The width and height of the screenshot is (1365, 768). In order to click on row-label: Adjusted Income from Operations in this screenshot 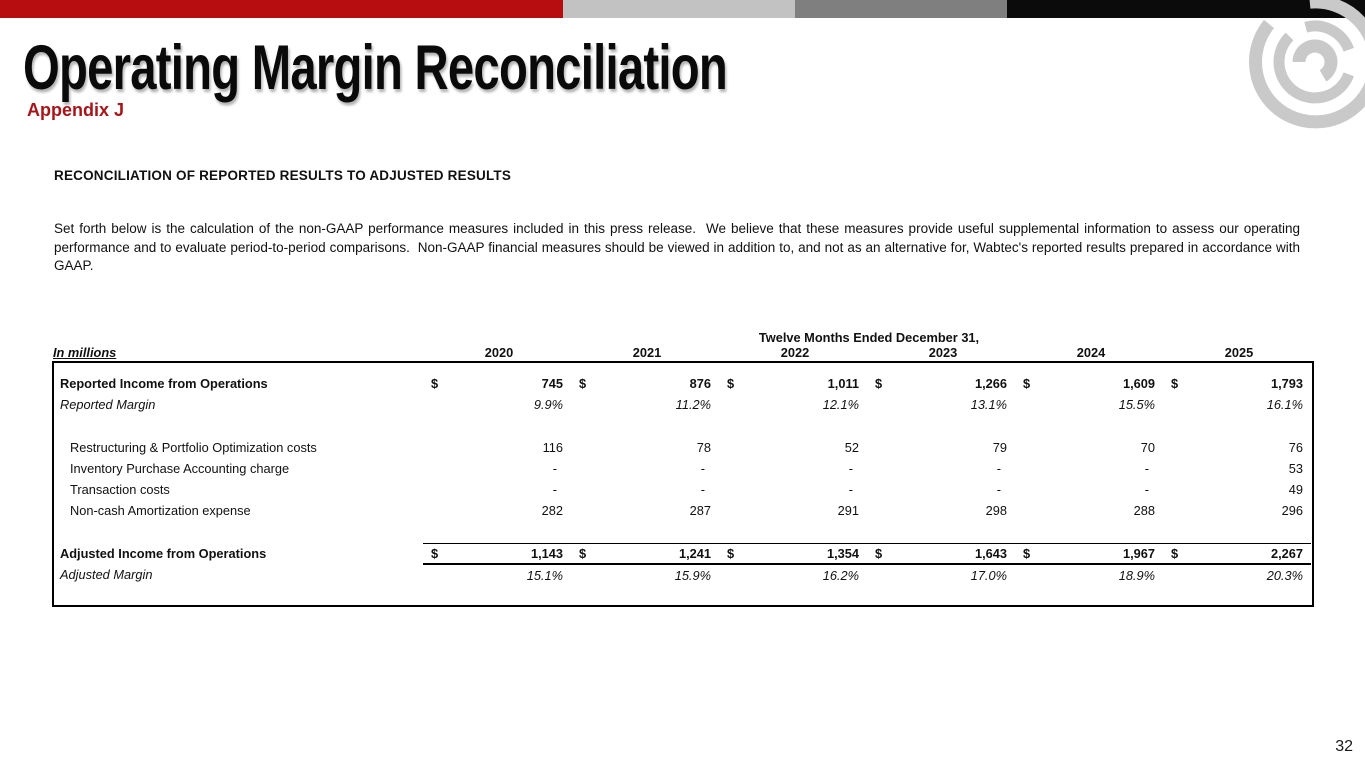, I will do `click(163, 553)`.